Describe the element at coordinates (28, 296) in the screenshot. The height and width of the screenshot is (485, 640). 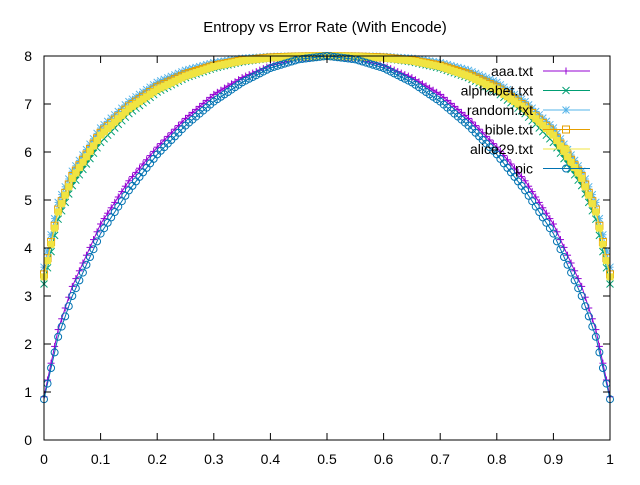
I see `y-tick-label: 3` at that location.